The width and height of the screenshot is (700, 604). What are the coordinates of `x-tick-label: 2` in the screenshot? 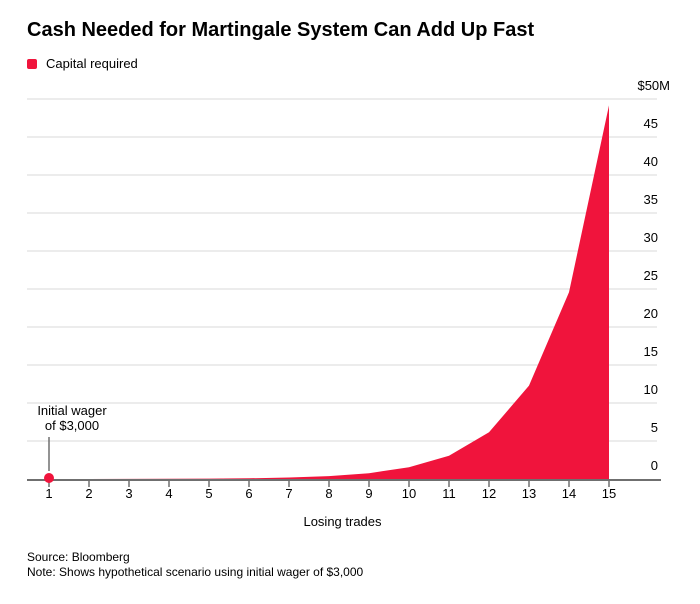 It's located at (89, 493).